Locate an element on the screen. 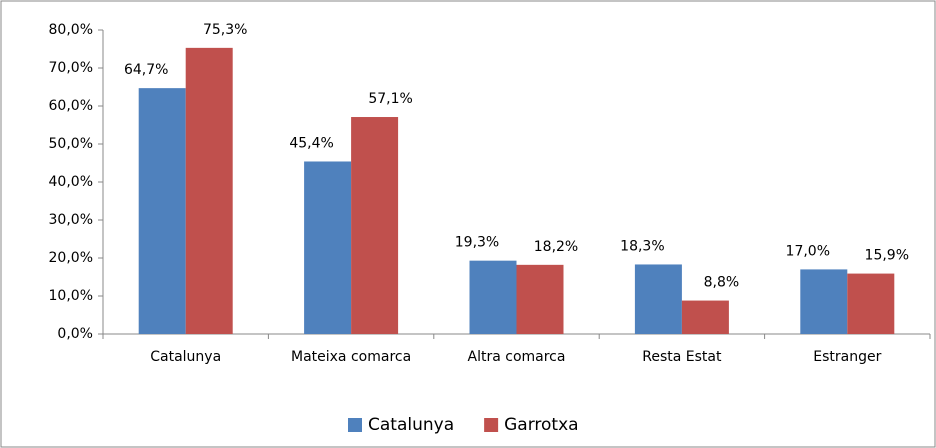  y-tick-label: 70,0% is located at coordinates (71, 68).